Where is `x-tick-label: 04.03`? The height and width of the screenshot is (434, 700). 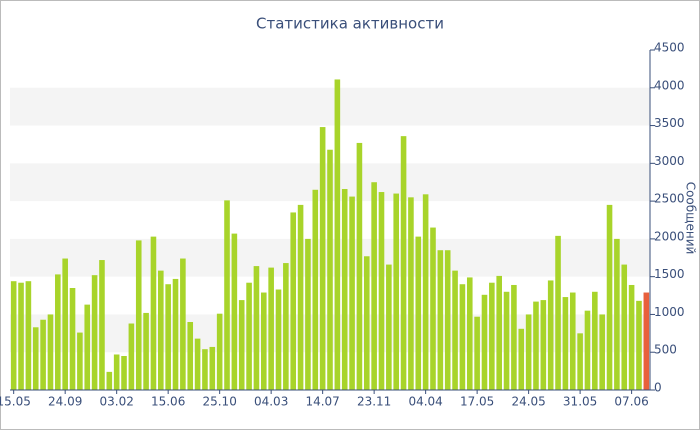
x-tick-label: 04.03 is located at coordinates (271, 402).